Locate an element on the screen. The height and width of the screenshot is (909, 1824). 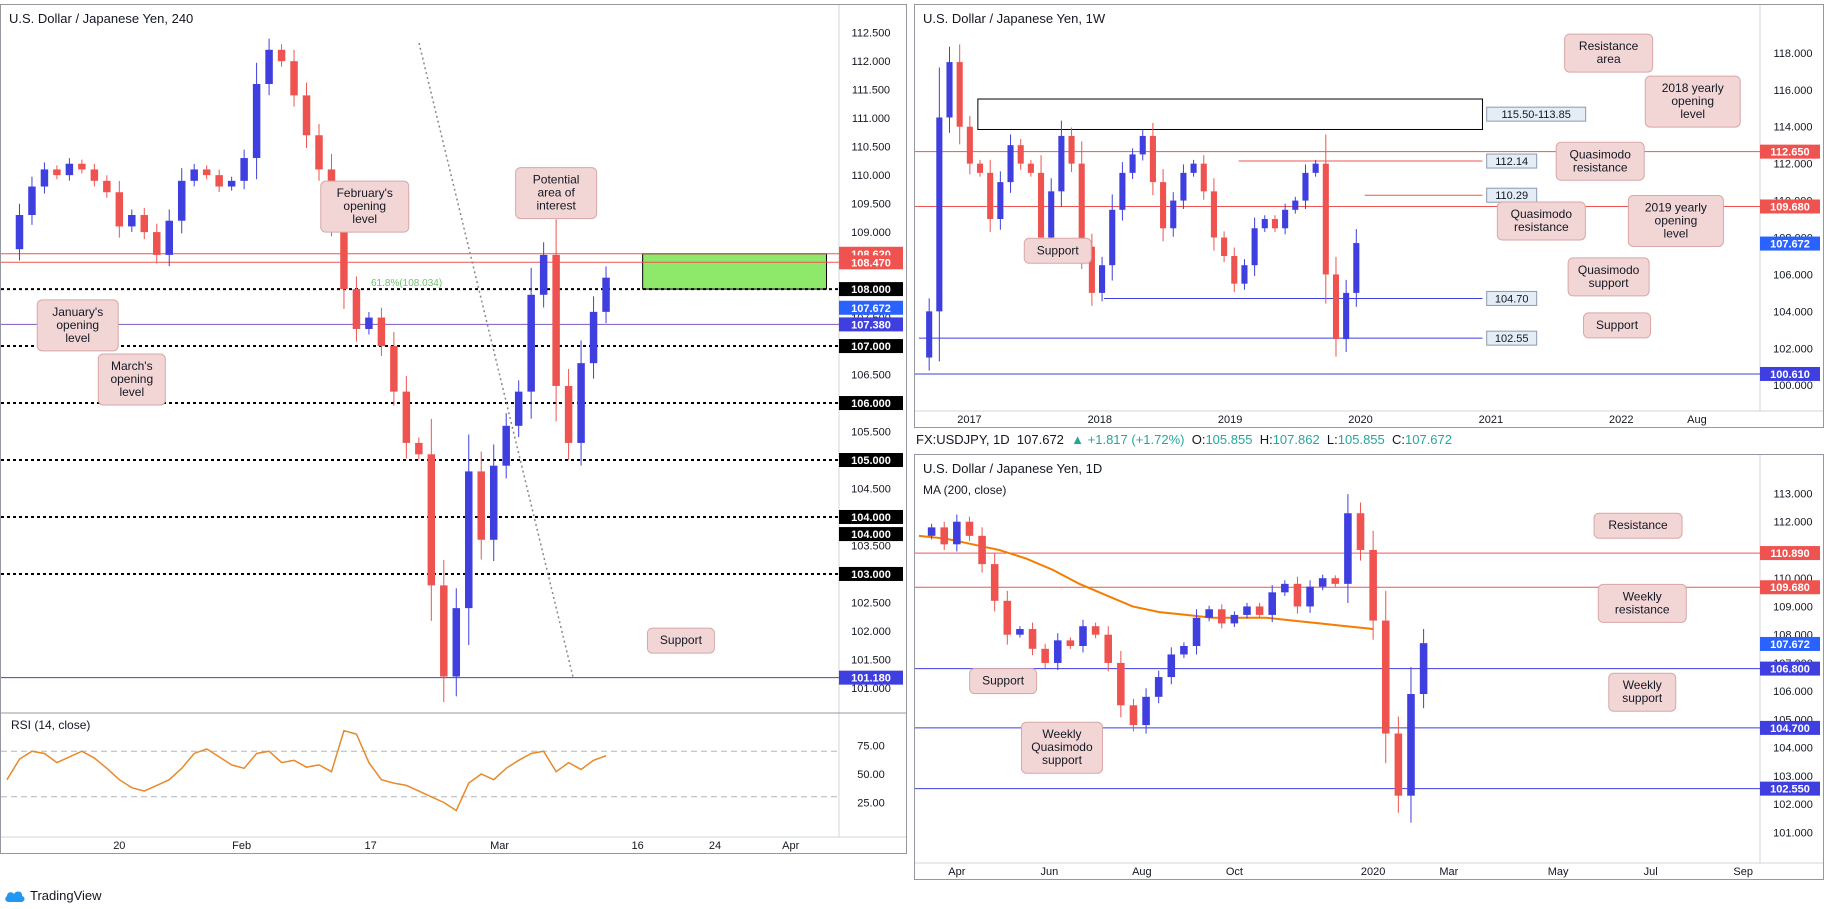
h4-callout-text: interest is located at coordinates (556, 206).